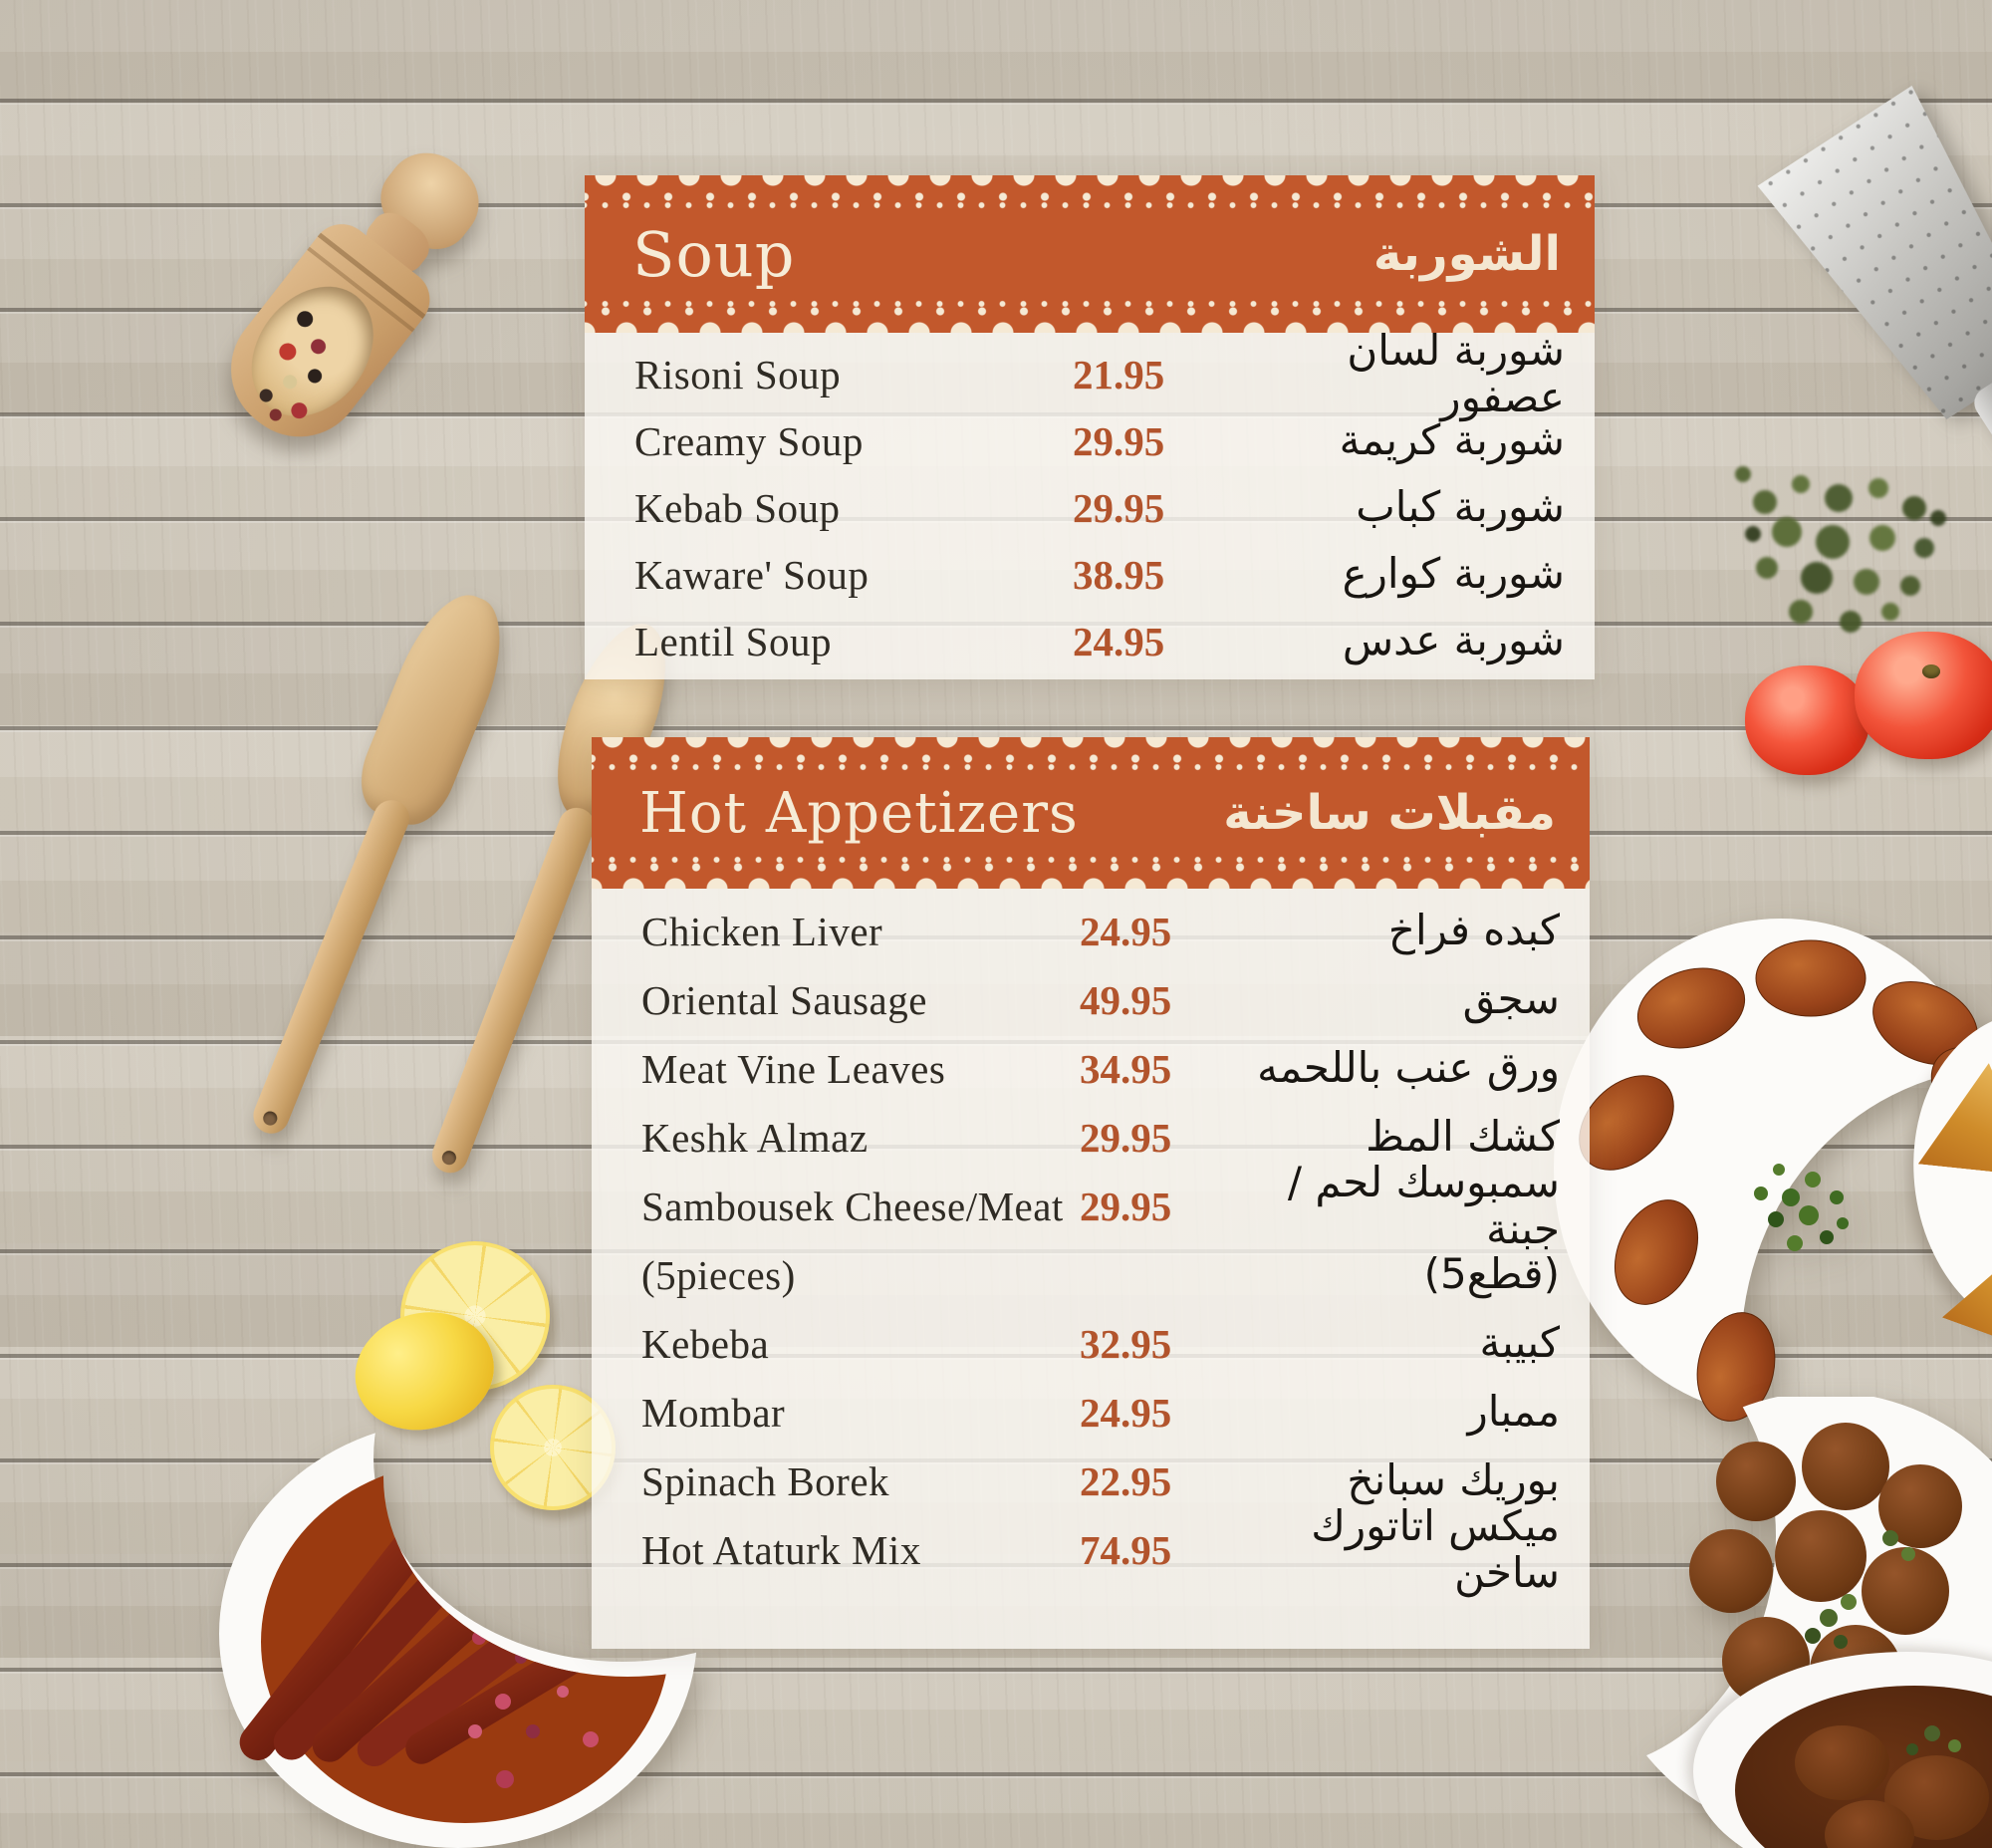 The width and height of the screenshot is (1992, 1848). I want to click on item-name-ar: ممبار, so click(1513, 1412).